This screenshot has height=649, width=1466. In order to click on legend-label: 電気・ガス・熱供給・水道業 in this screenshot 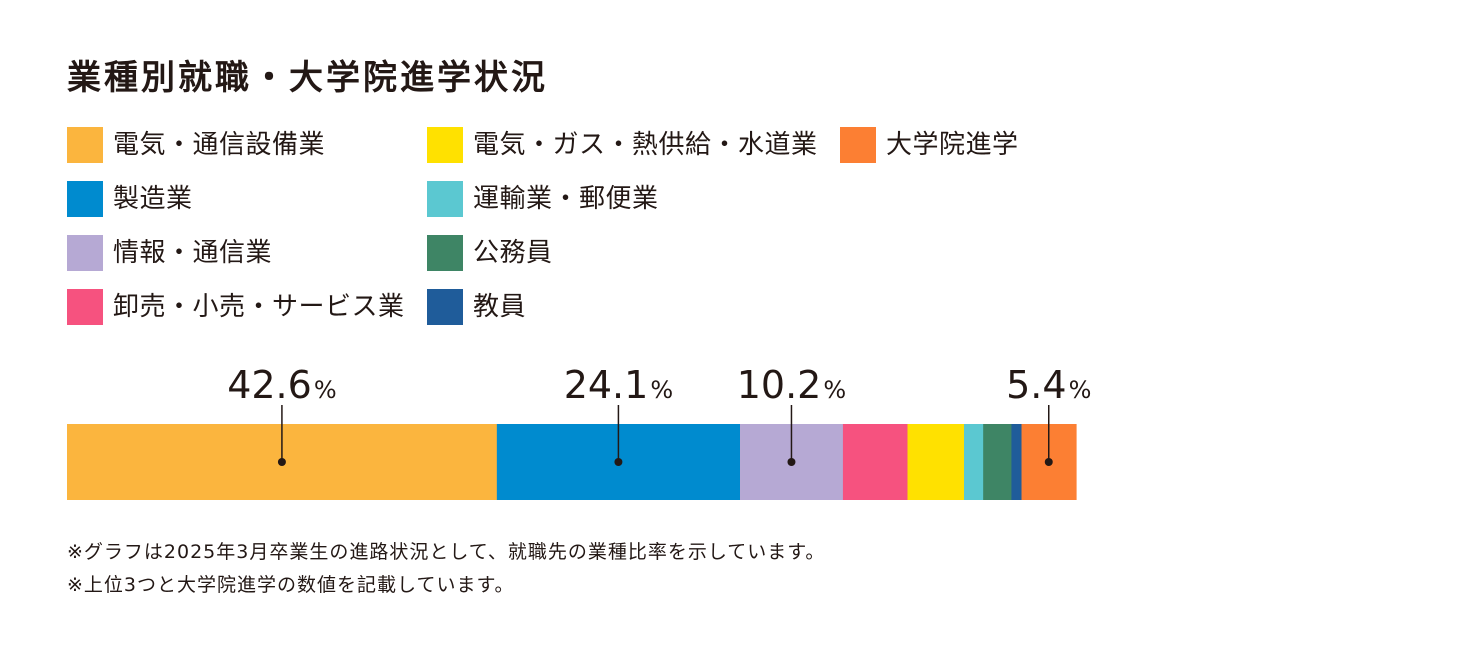, I will do `click(645, 145)`.